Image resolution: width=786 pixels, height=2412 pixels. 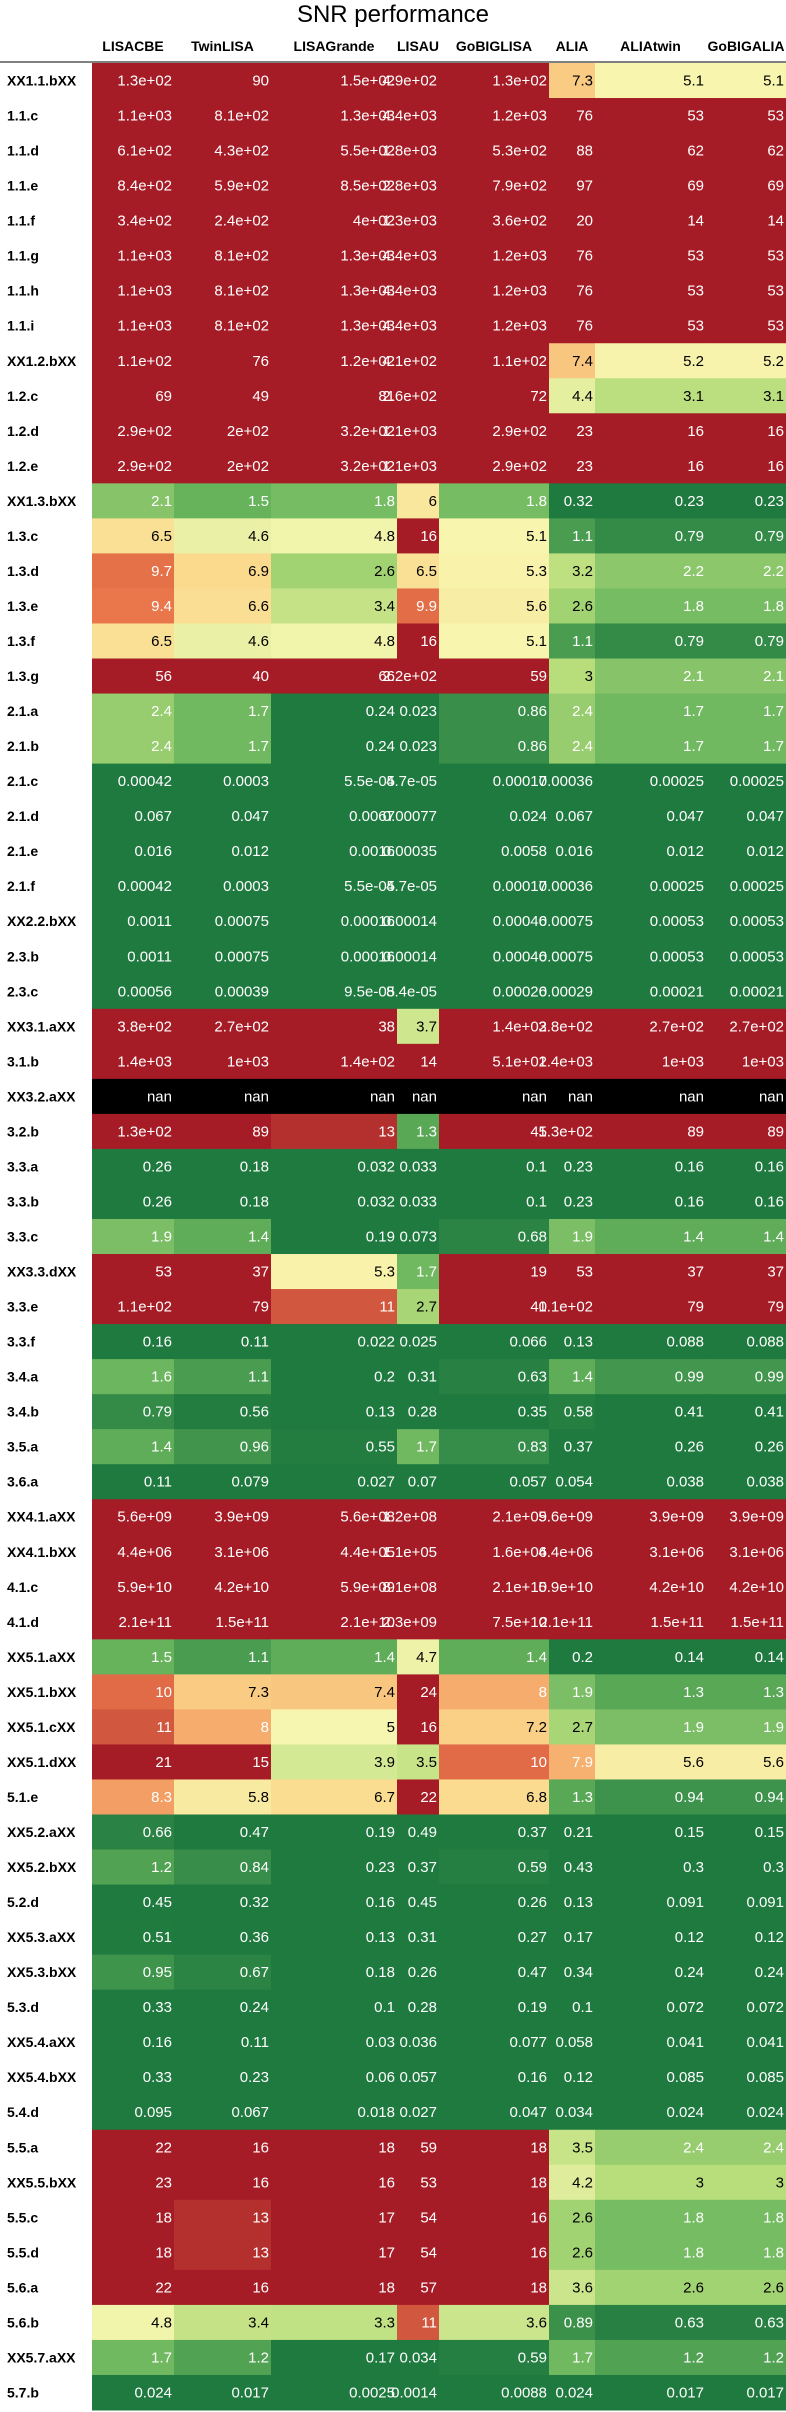 I want to click on cell-value-label: 16, so click(x=538, y=2252).